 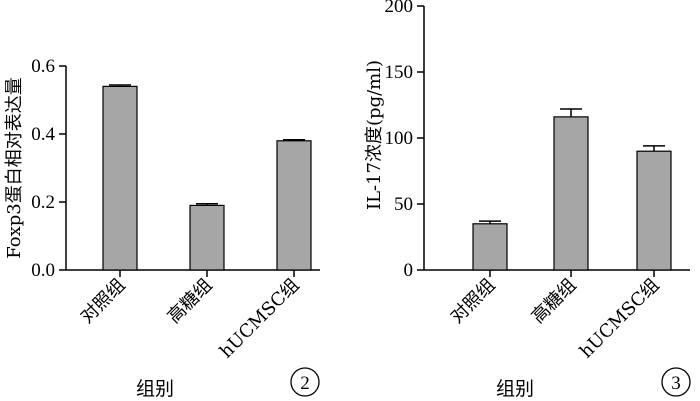 I want to click on panel-number: 2, so click(x=305, y=383).